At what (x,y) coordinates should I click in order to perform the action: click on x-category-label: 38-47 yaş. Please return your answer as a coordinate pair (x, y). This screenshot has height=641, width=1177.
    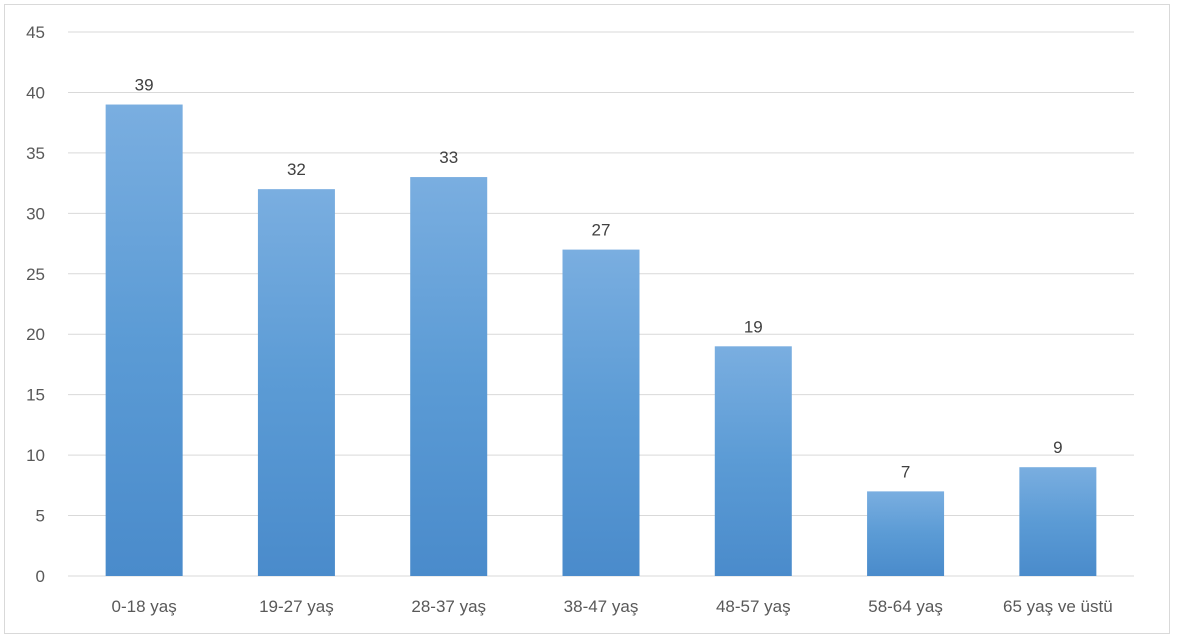
    Looking at the image, I should click on (601, 606).